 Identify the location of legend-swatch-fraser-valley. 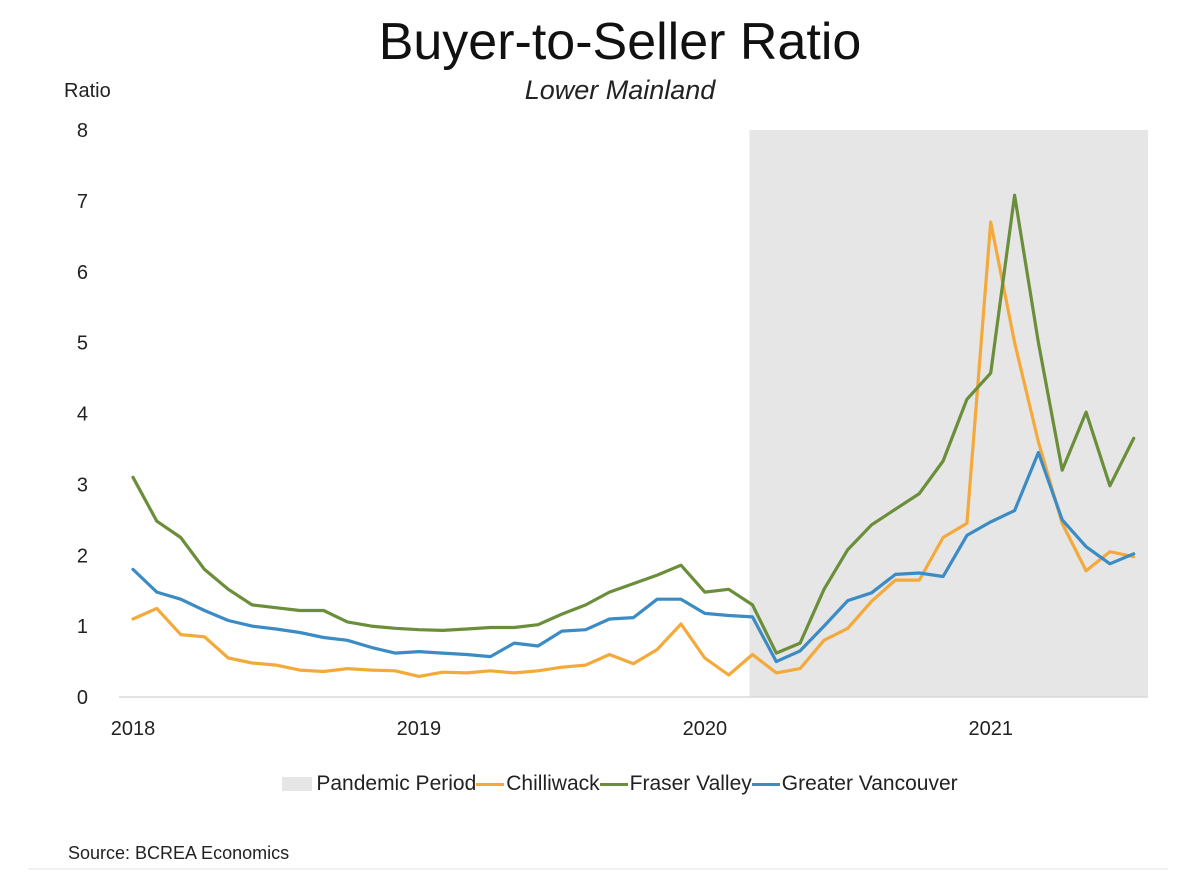
(613, 784).